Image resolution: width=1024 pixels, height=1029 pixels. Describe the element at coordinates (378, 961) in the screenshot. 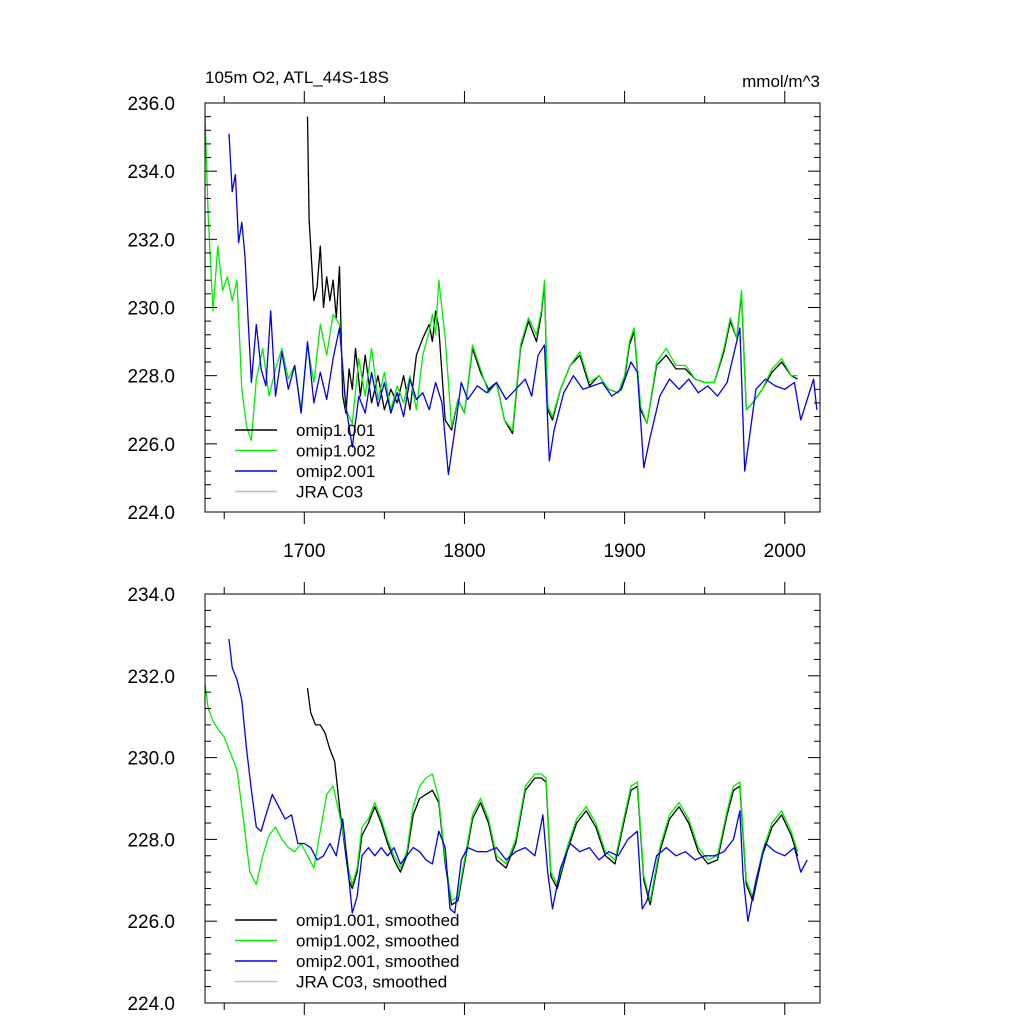

I see `legend-label: omip2.001, smoothed` at that location.